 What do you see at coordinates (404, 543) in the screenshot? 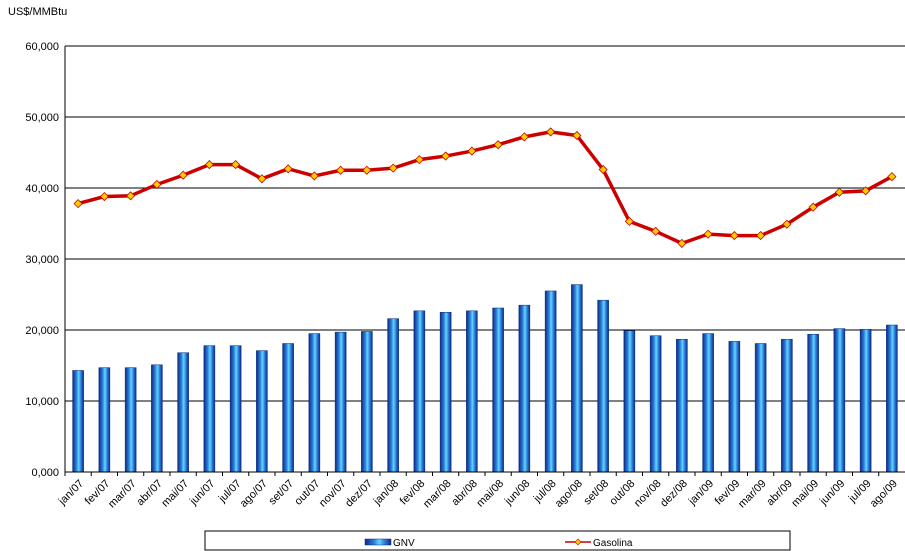
I see `legend-label: GNV` at bounding box center [404, 543].